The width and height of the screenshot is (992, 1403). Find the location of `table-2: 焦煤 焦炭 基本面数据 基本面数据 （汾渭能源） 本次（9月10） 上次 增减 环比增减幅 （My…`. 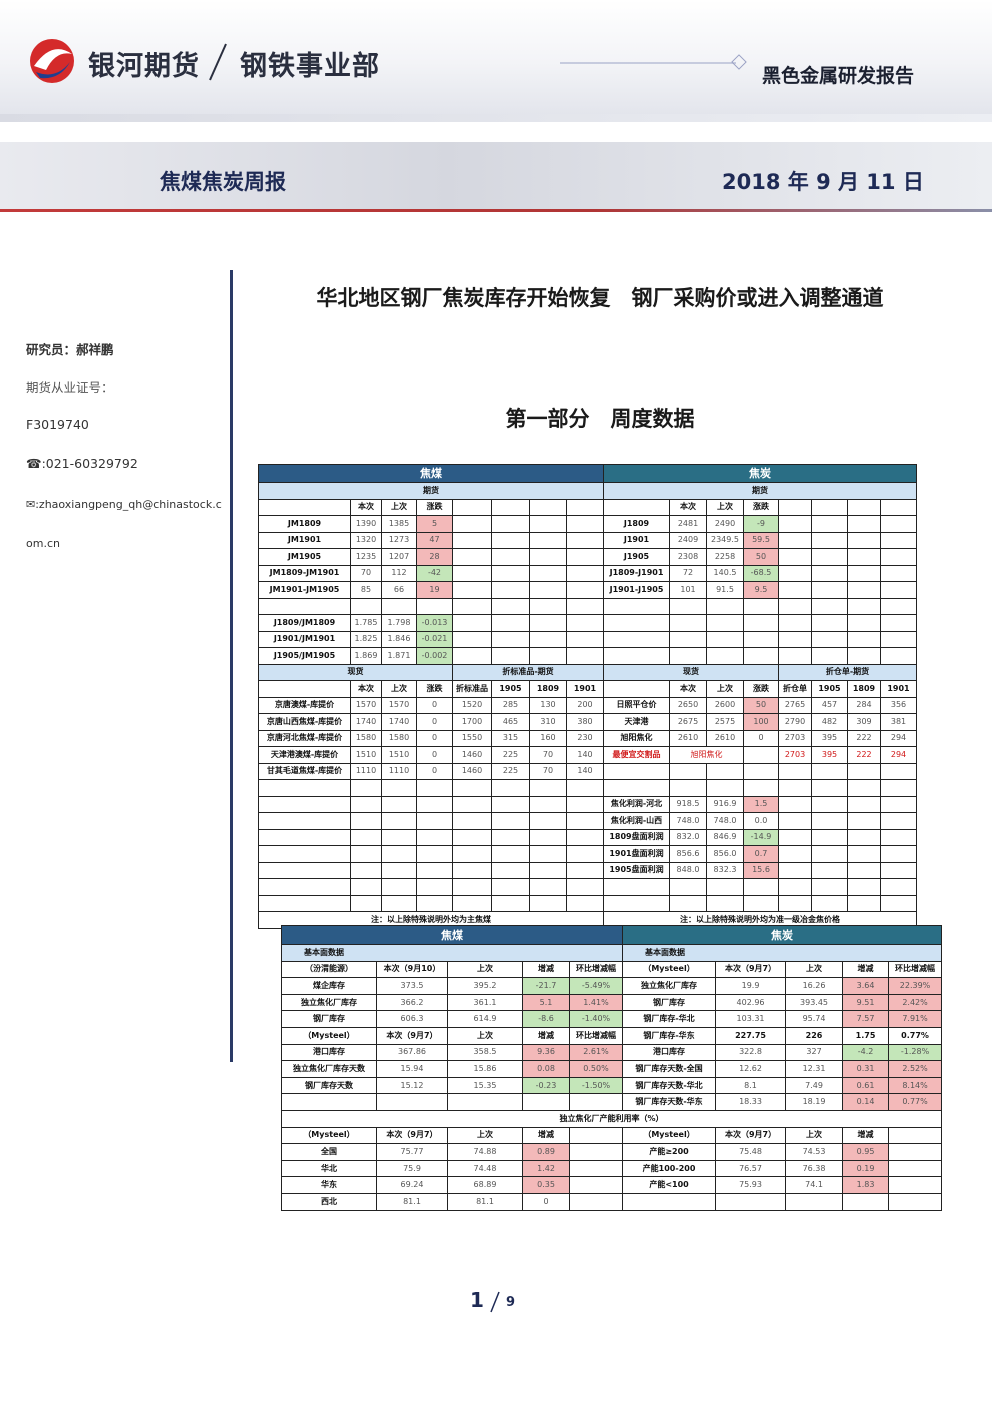

table-2: 焦煤 焦炭 基本面数据 基本面数据 （汾渭能源） 本次（9月10） 上次 增减 环比增减幅 （My… is located at coordinates (611, 1068).